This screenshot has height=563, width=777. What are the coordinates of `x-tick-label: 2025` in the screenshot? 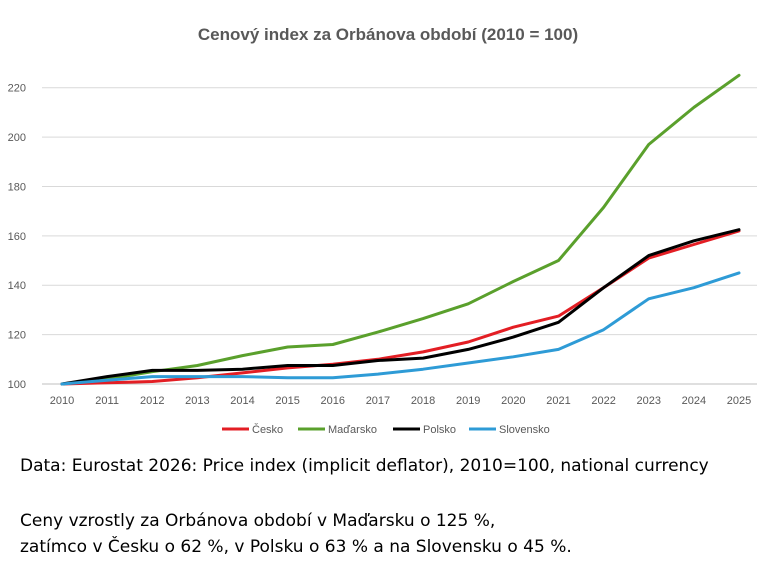 It's located at (739, 401).